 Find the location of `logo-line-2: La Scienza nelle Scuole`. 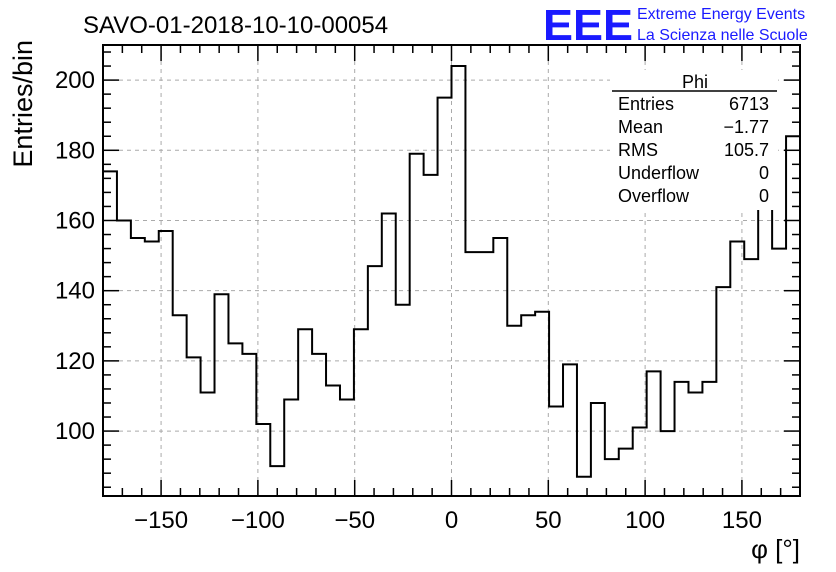

logo-line-2: La Scienza nelle Scuole is located at coordinates (722, 35).